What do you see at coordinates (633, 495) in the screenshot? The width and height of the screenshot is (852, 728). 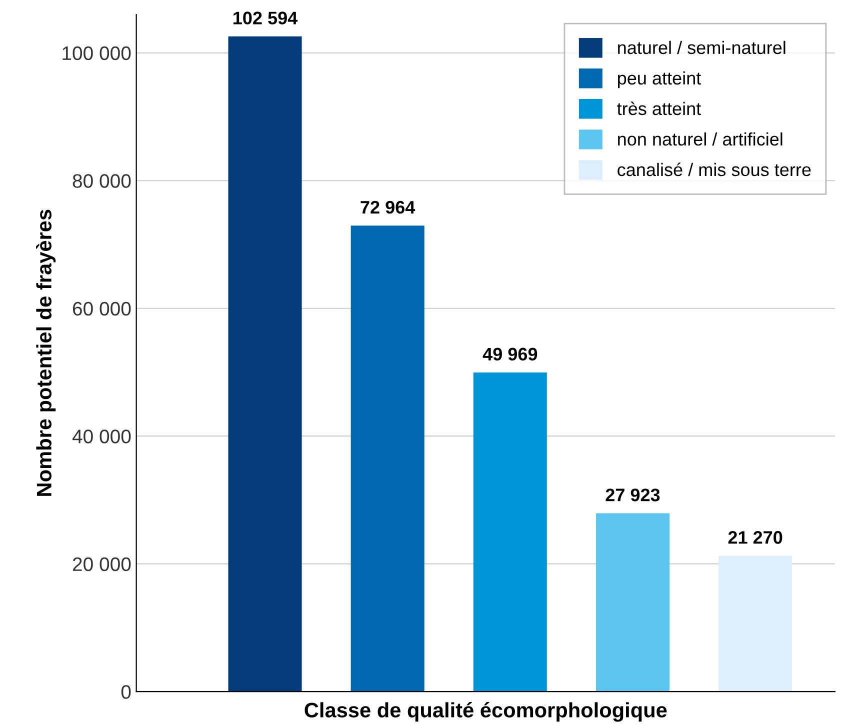 I see `data-label: 27 923` at bounding box center [633, 495].